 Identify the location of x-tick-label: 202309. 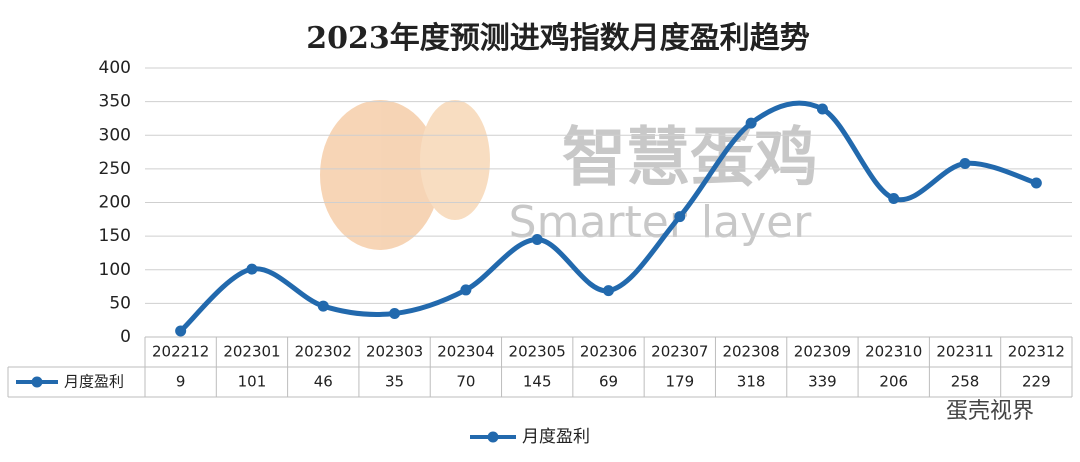
(822, 352).